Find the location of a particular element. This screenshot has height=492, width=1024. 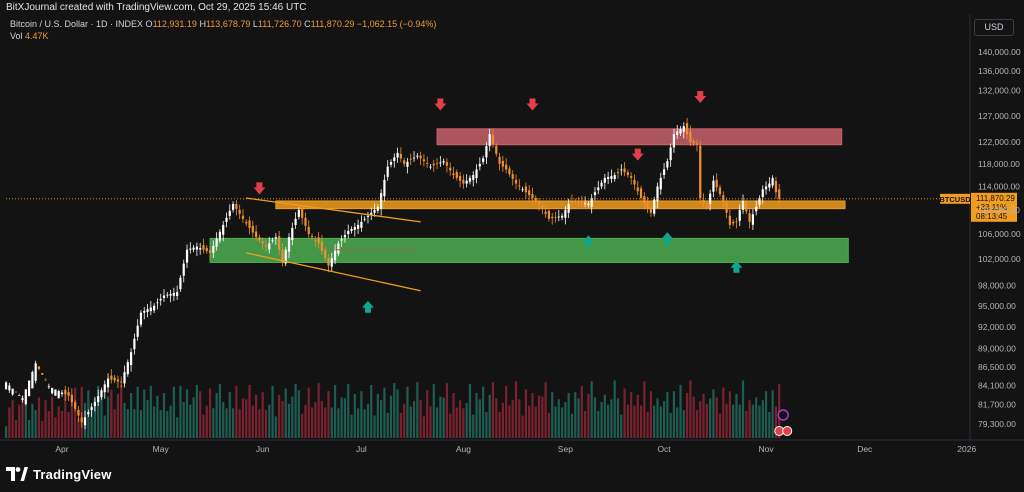

up-arrow-icon is located at coordinates (736, 266).